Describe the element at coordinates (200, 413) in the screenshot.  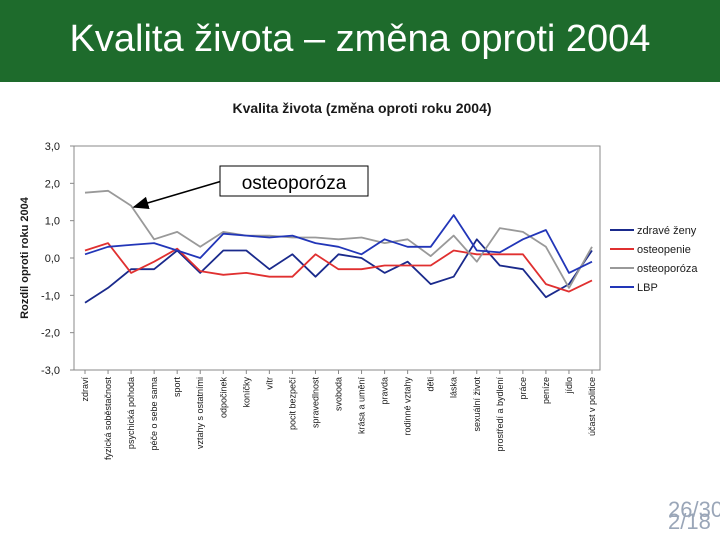
I see `x-tick-label: vztahy s ostatními` at that location.